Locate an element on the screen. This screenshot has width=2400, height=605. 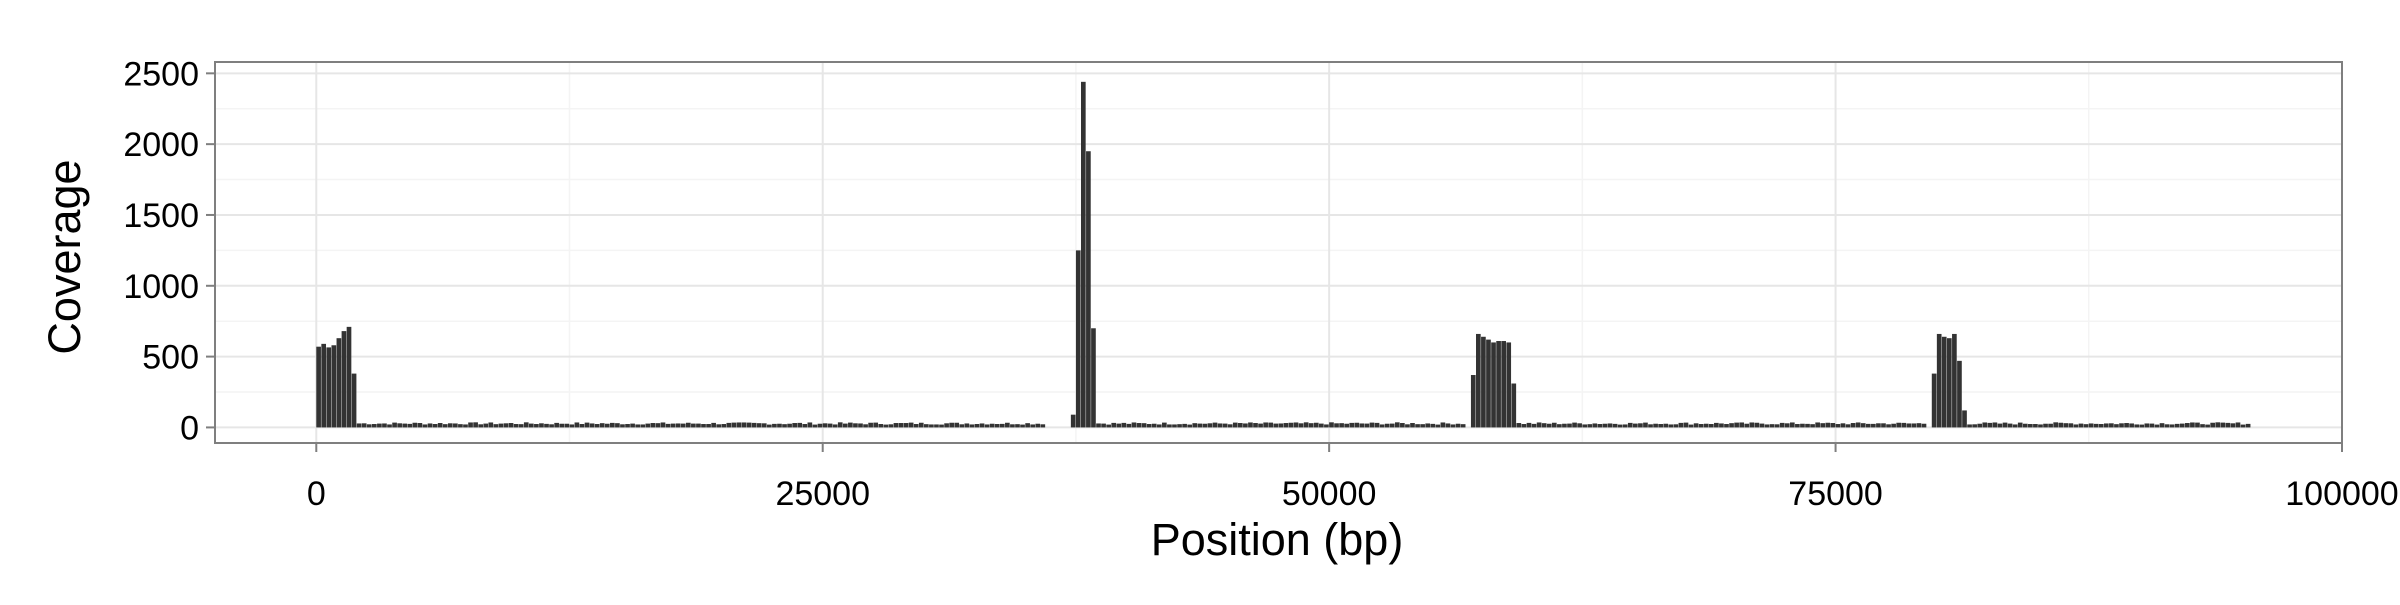
x-axis-label: Position (bp) is located at coordinates (1277, 539).